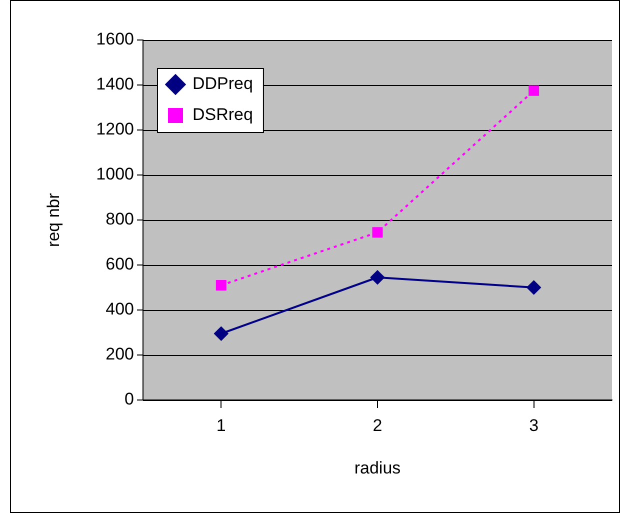 This screenshot has width=620, height=513. What do you see at coordinates (534, 425) in the screenshot?
I see `x-tick-label: 3` at bounding box center [534, 425].